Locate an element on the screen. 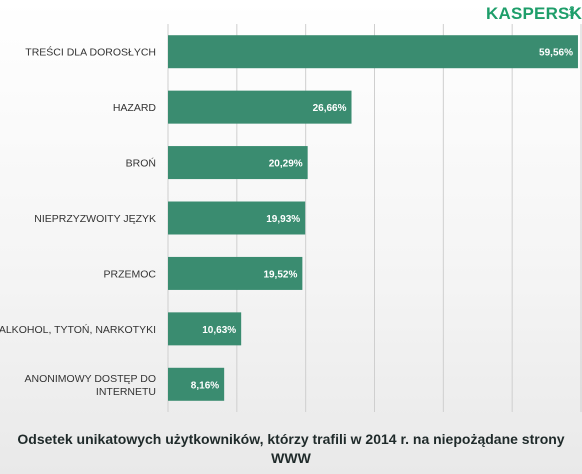 This screenshot has height=474, width=582. kaspersky-logo-lab: lab is located at coordinates (572, 11).